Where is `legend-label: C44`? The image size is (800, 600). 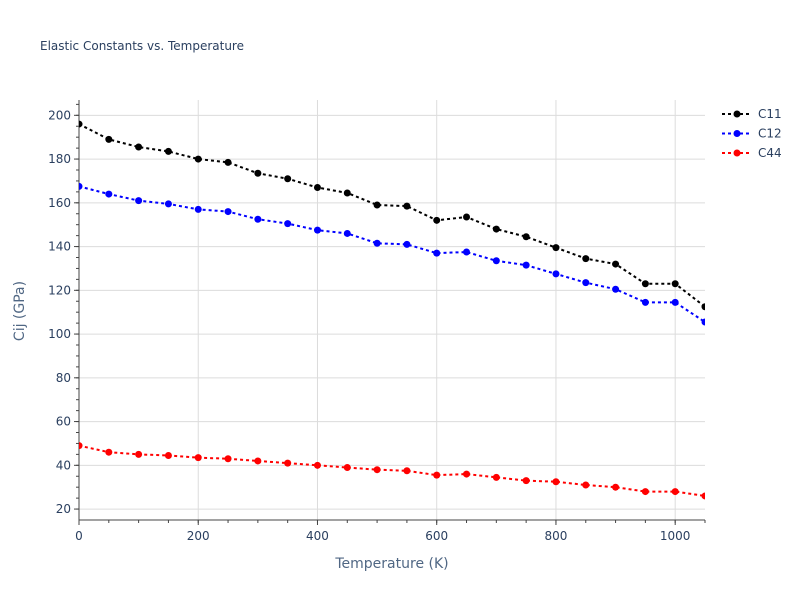
legend-label: C44 is located at coordinates (770, 153).